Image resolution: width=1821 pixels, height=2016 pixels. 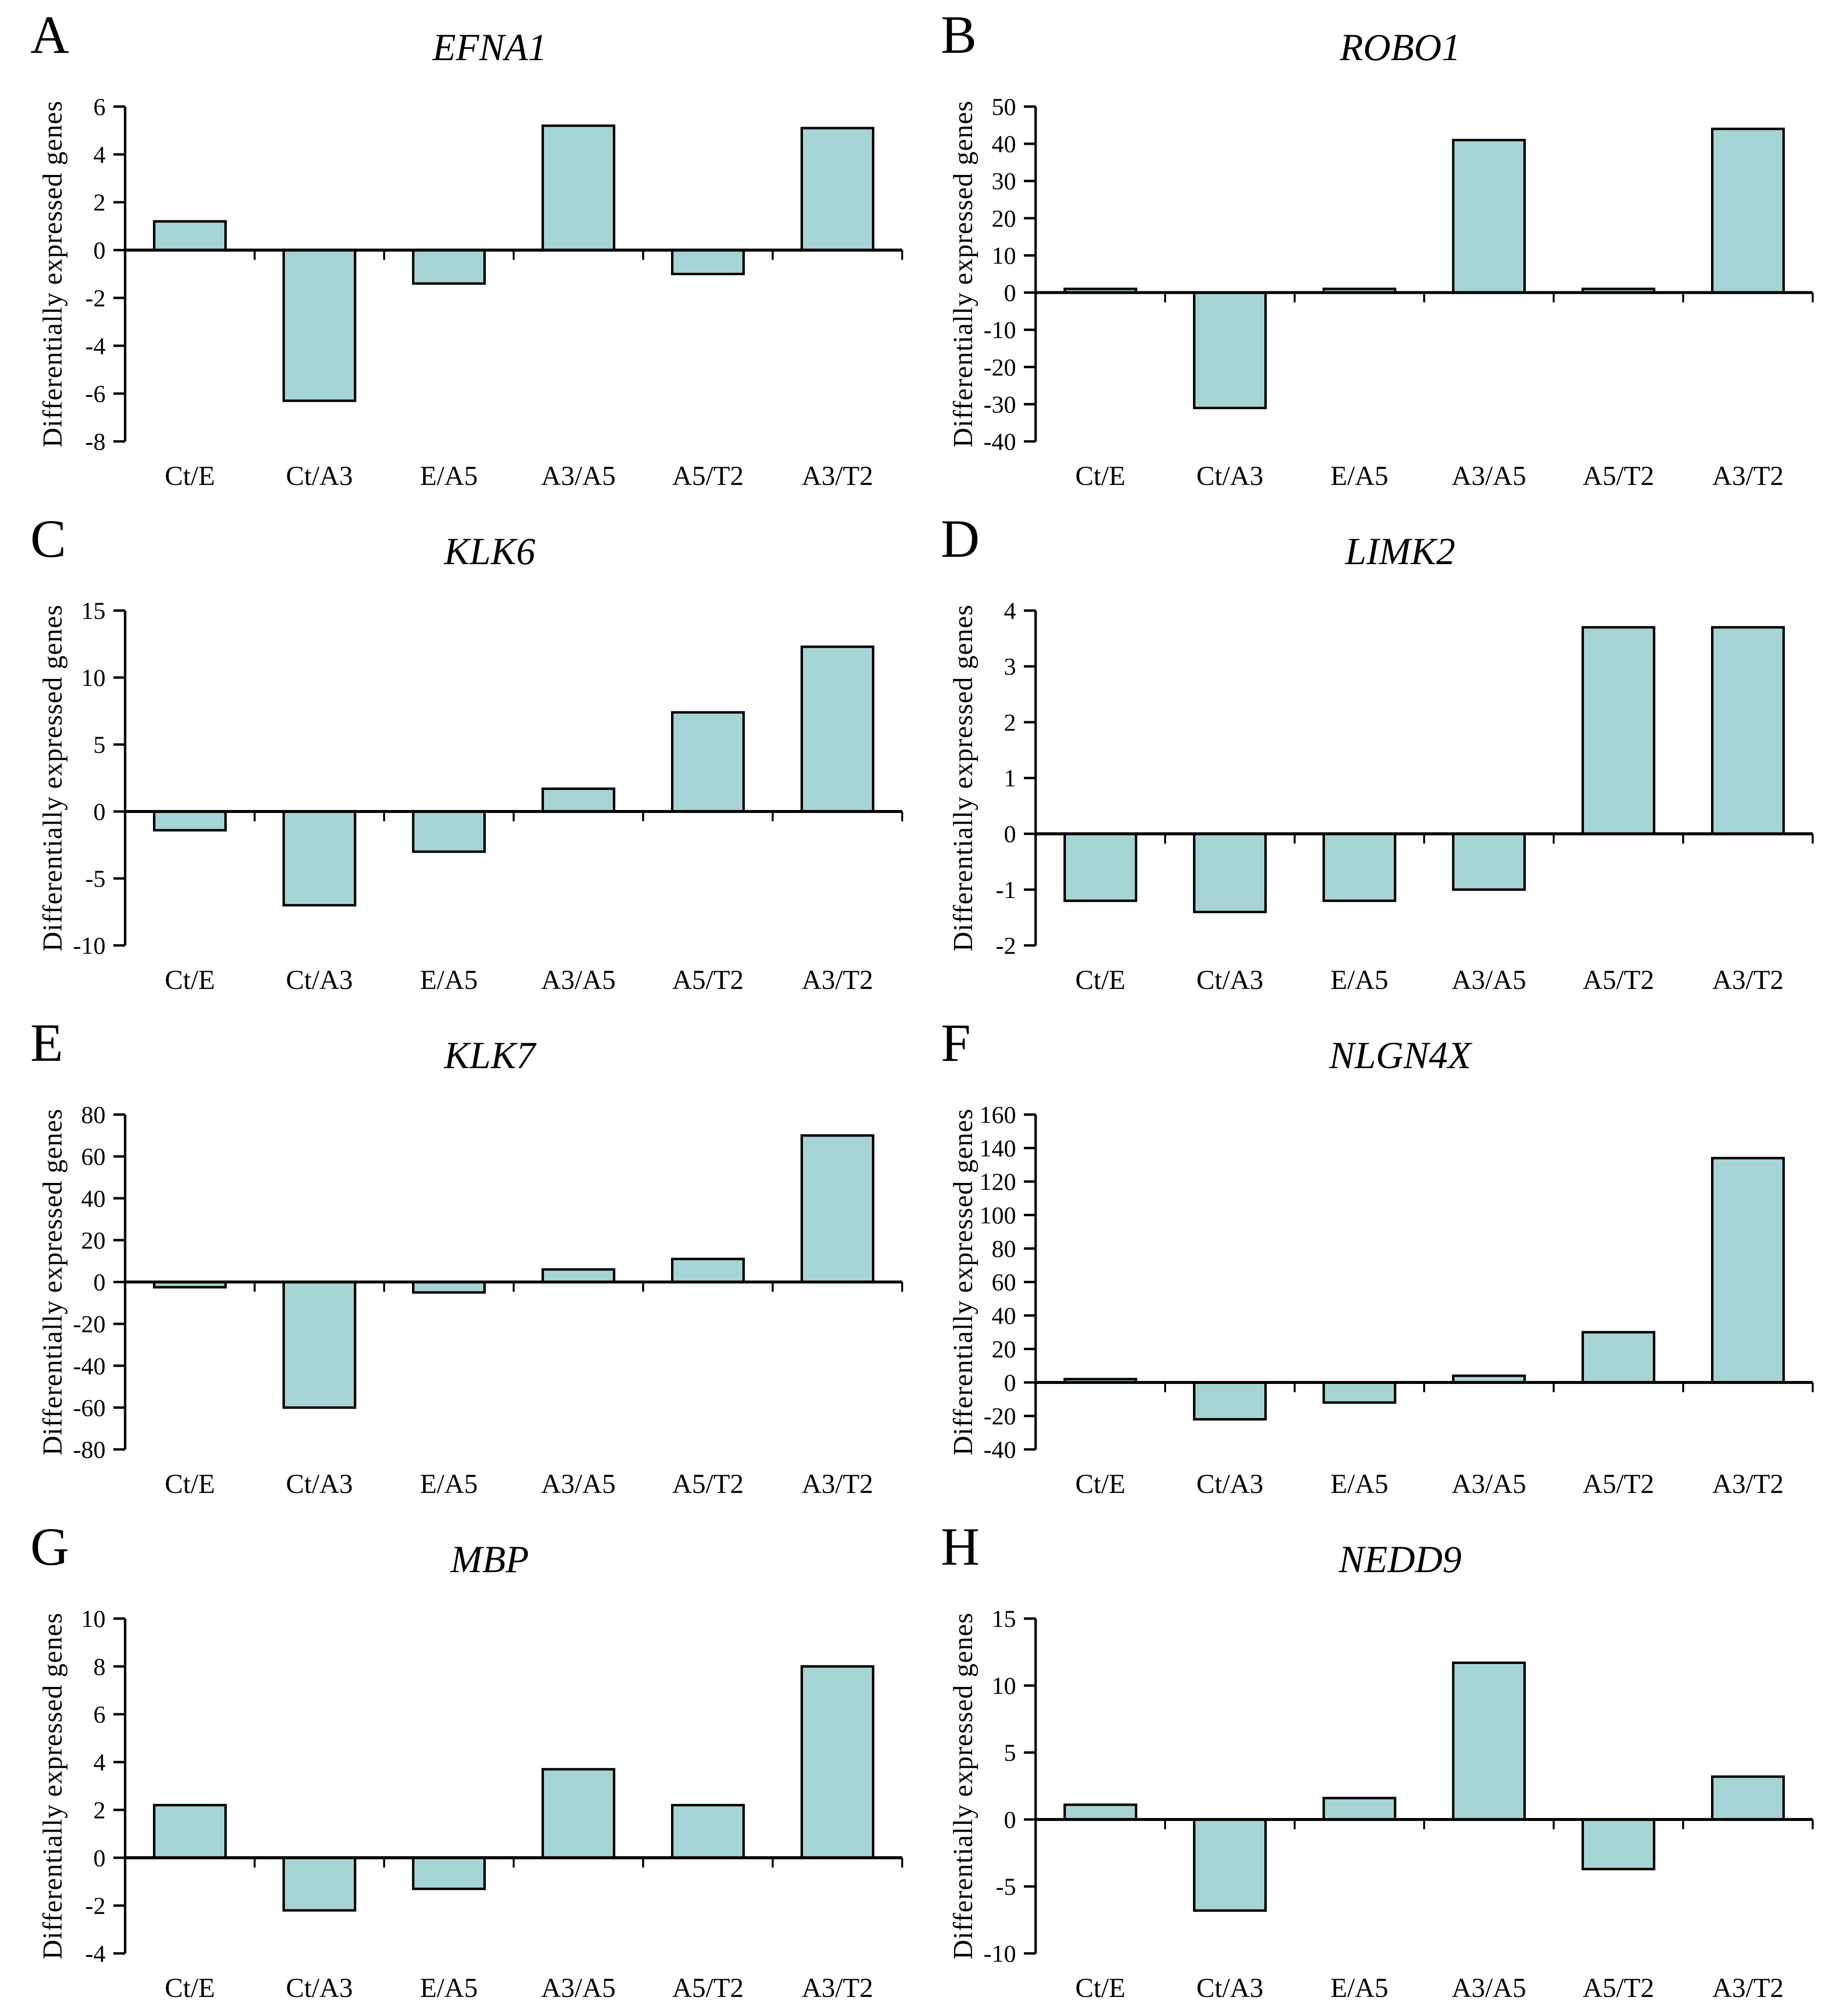 I want to click on chart-title: LIMK2, so click(x=1400, y=551).